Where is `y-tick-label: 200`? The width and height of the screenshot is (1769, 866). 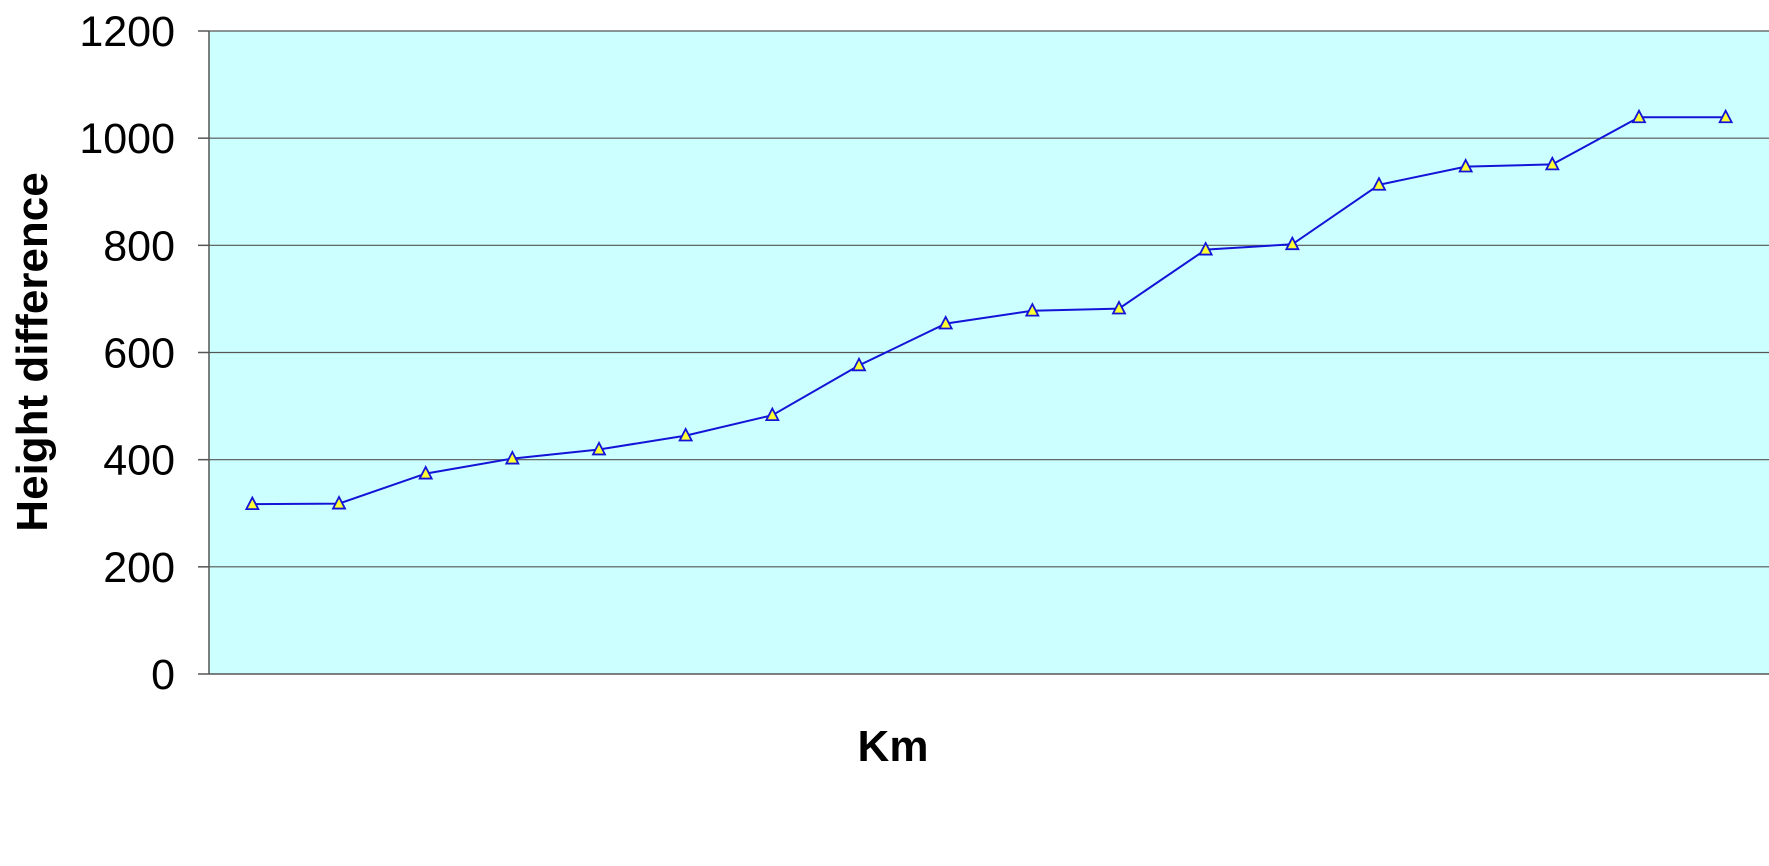 y-tick-label: 200 is located at coordinates (139, 568).